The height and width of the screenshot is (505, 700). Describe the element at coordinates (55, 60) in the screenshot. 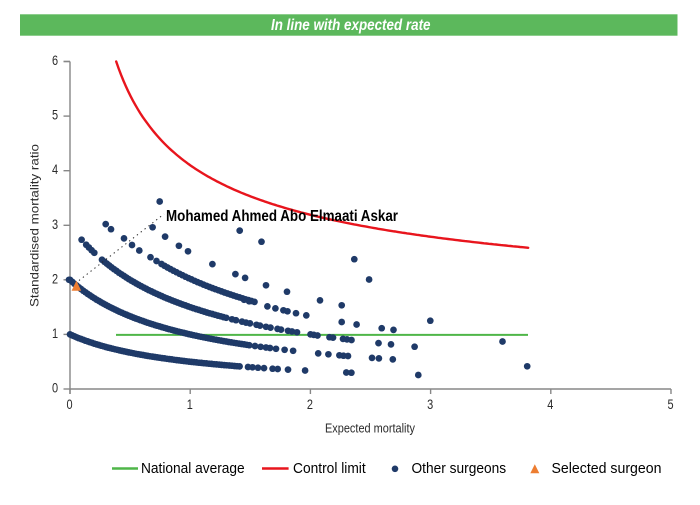

I see `svg-text: 6` at that location.